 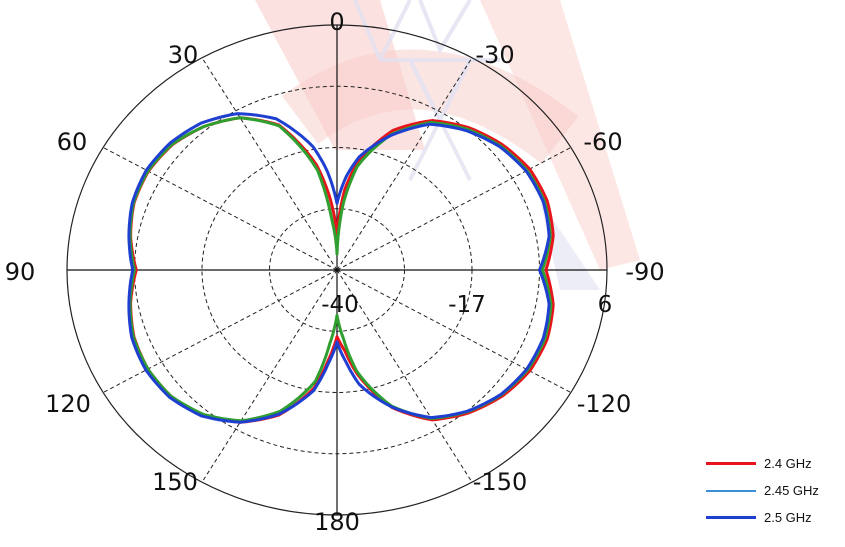 What do you see at coordinates (20, 272) in the screenshot?
I see `angle-label-90: 90` at bounding box center [20, 272].